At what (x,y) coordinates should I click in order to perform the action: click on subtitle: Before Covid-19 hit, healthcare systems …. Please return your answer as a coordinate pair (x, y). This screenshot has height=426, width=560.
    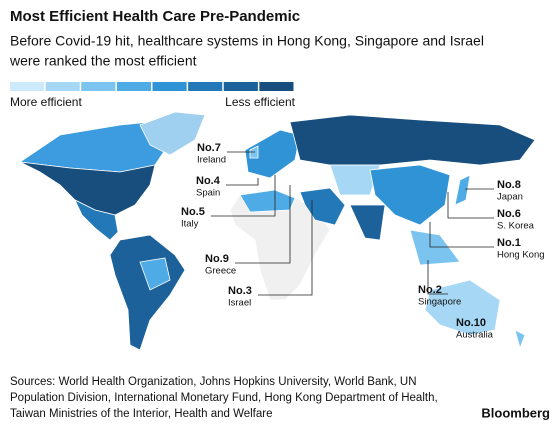
    Looking at the image, I should click on (247, 41).